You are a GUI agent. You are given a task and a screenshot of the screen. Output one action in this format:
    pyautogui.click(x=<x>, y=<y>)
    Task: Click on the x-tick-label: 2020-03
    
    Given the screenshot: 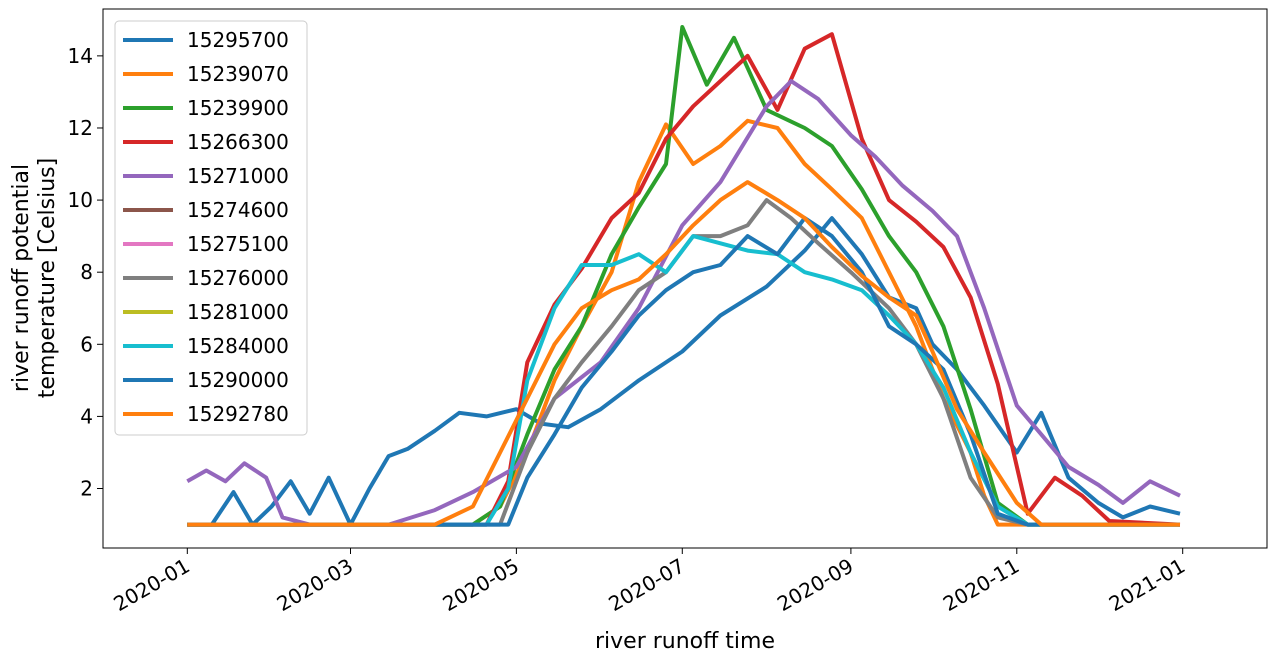 What is the action you would take?
    pyautogui.click(x=315, y=585)
    